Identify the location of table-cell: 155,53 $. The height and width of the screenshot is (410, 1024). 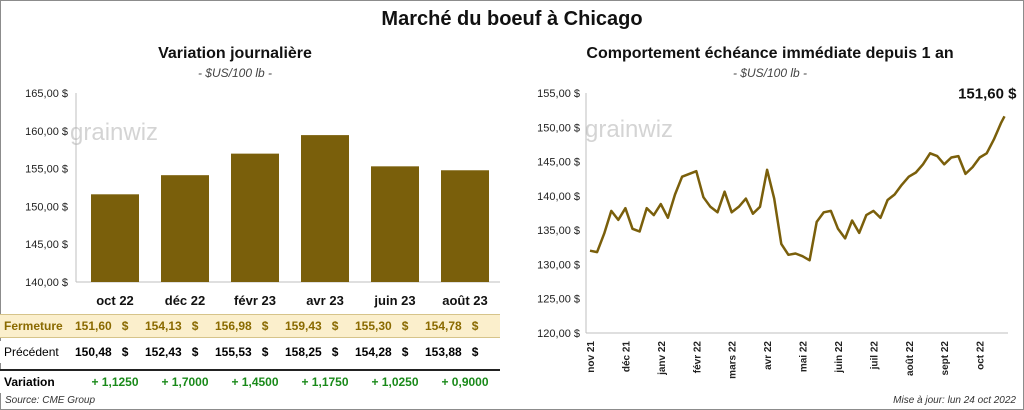
(242, 352).